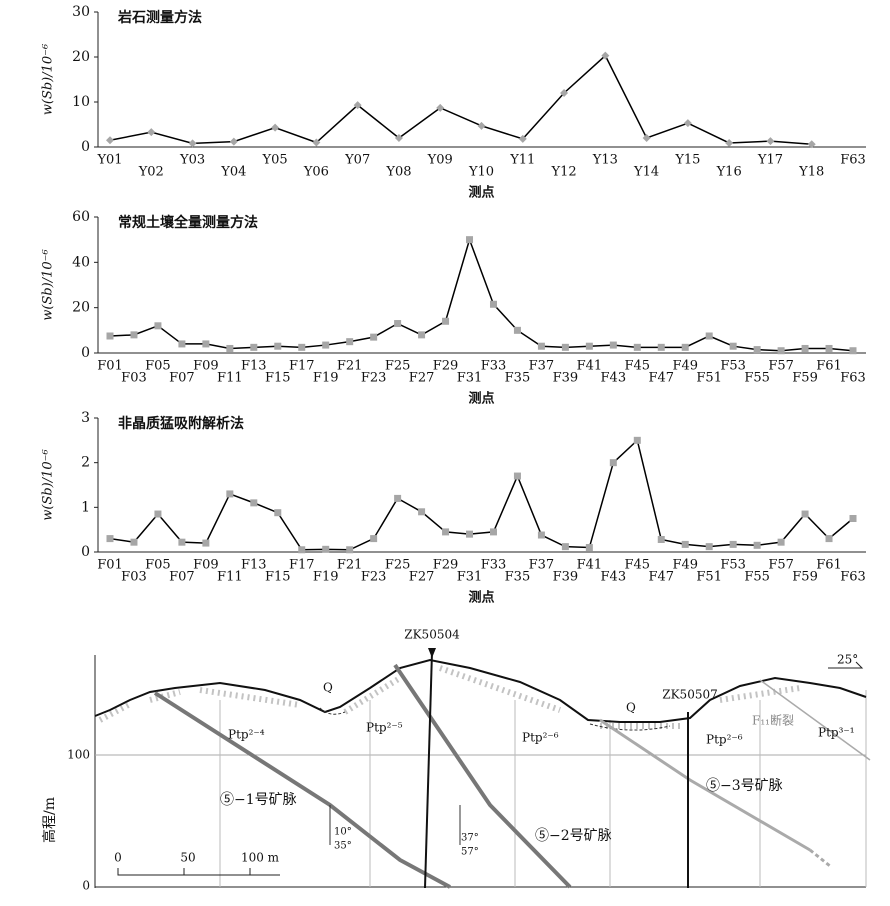  What do you see at coordinates (187, 858) in the screenshot?
I see `scale-label: 50` at bounding box center [187, 858].